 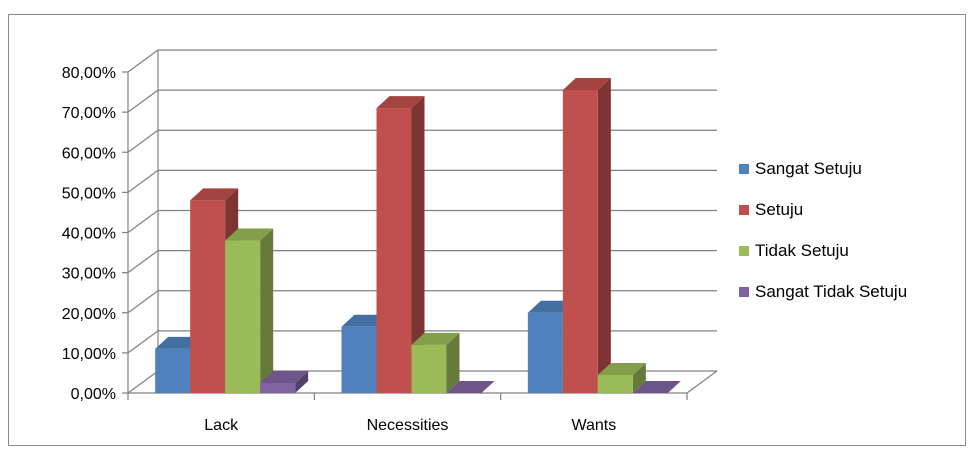 I want to click on y-tick-label: 30,00%, so click(x=89, y=274).